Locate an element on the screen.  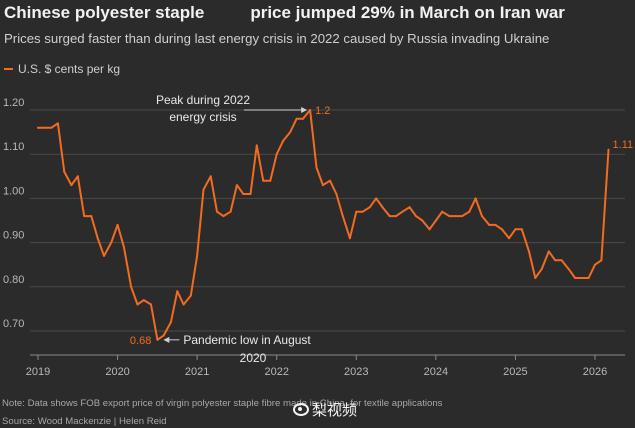
data-label-peak: 1.2 is located at coordinates (322, 111).